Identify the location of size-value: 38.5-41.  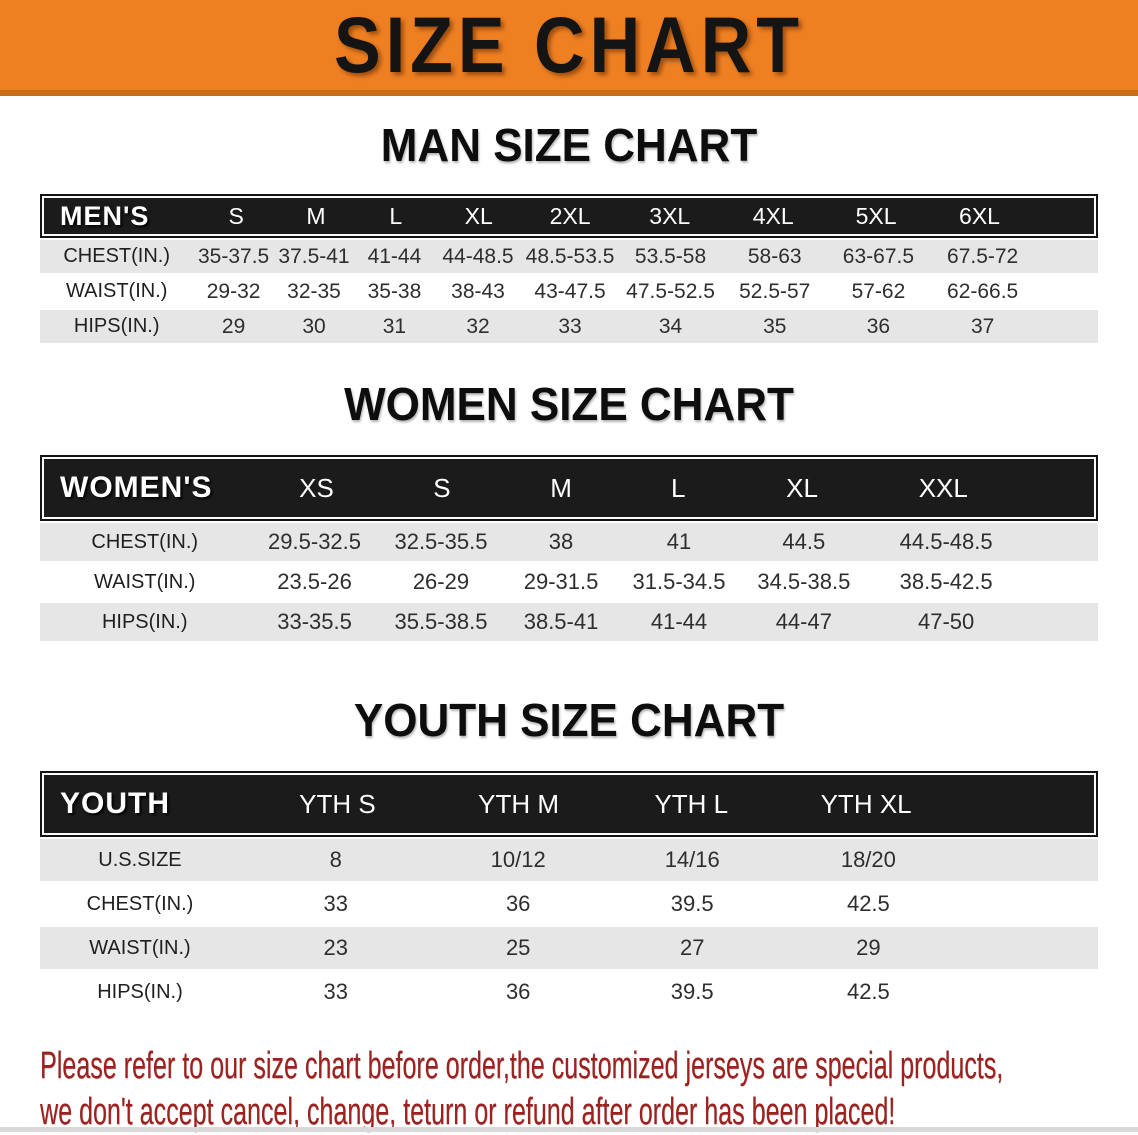
(561, 621).